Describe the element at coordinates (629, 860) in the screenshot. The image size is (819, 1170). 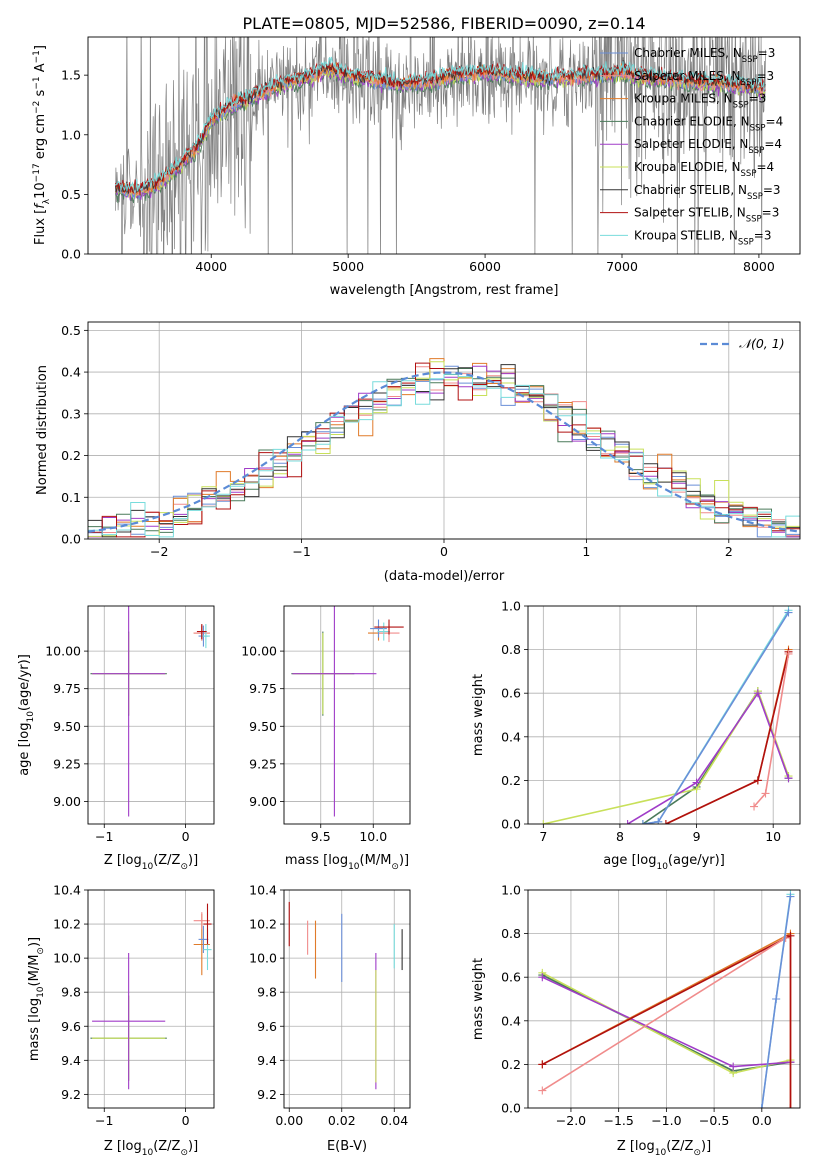
I see `x-axis-label-part: age [log` at that location.